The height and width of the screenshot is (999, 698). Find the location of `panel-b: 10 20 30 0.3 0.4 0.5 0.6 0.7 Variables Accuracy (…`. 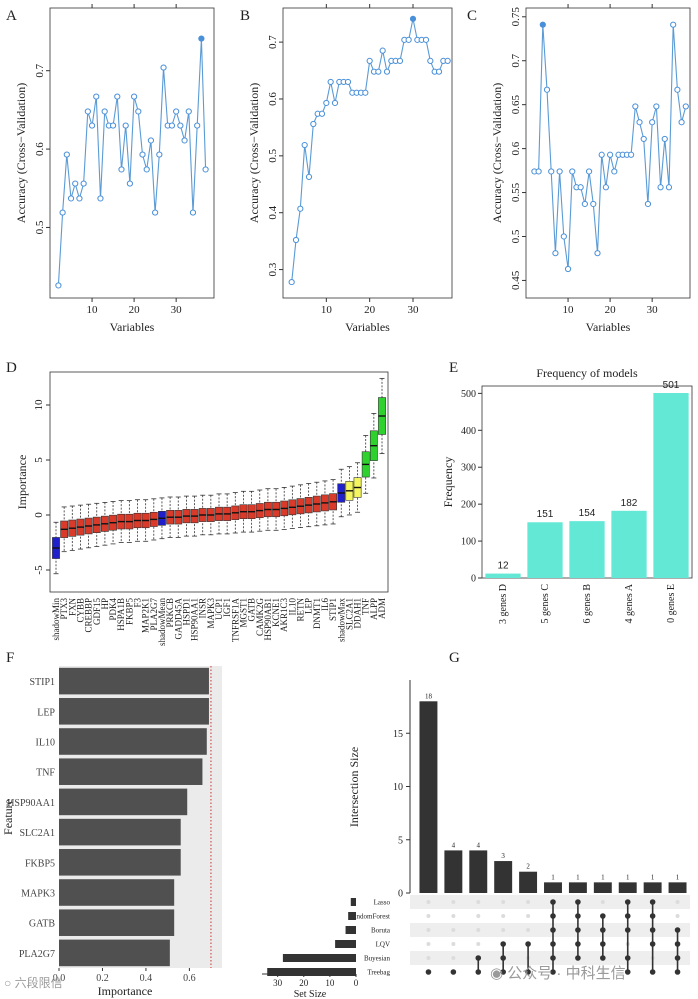

panel-b: 10 20 30 0.3 0.4 0.5 0.6 0.7 Variables Accuracy (… is located at coordinates (350, 169).